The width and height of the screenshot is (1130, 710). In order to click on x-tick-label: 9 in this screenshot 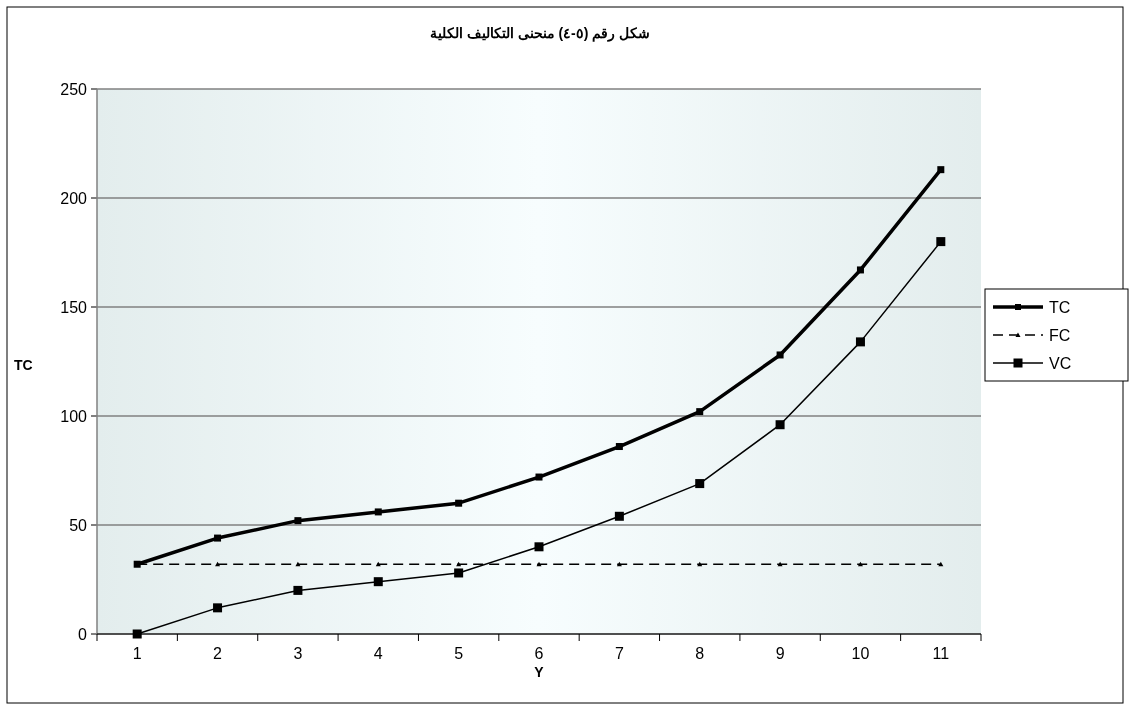, I will do `click(780, 653)`.